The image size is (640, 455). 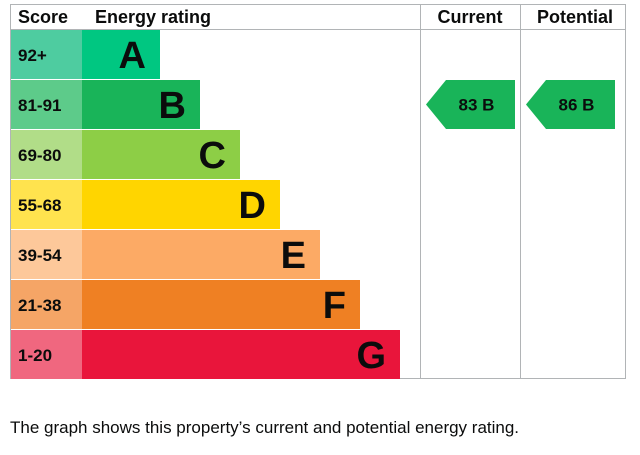 I want to click on rating-bar-d, so click(x=181, y=204).